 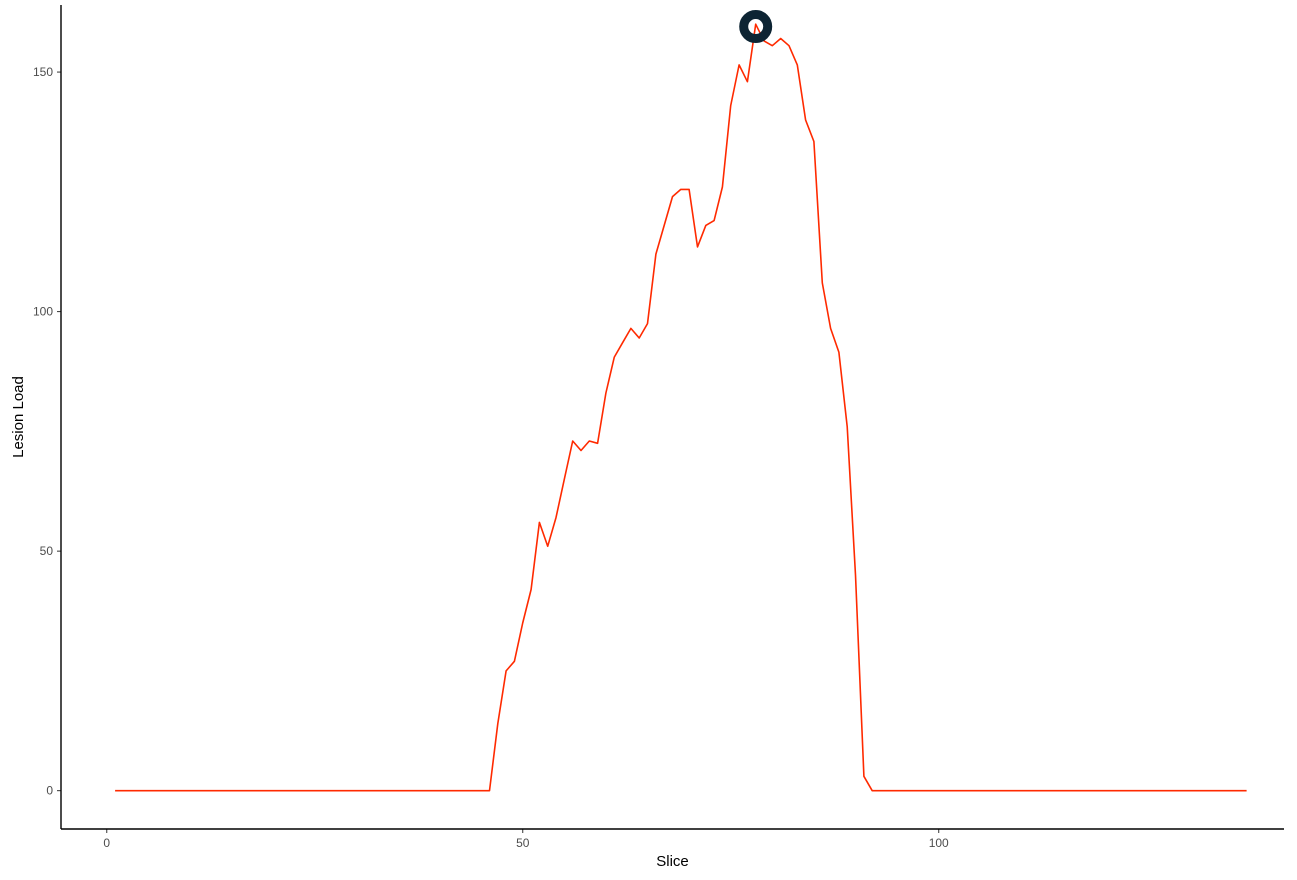 What do you see at coordinates (18, 417) in the screenshot?
I see `y-axis-title: Lesion Load` at bounding box center [18, 417].